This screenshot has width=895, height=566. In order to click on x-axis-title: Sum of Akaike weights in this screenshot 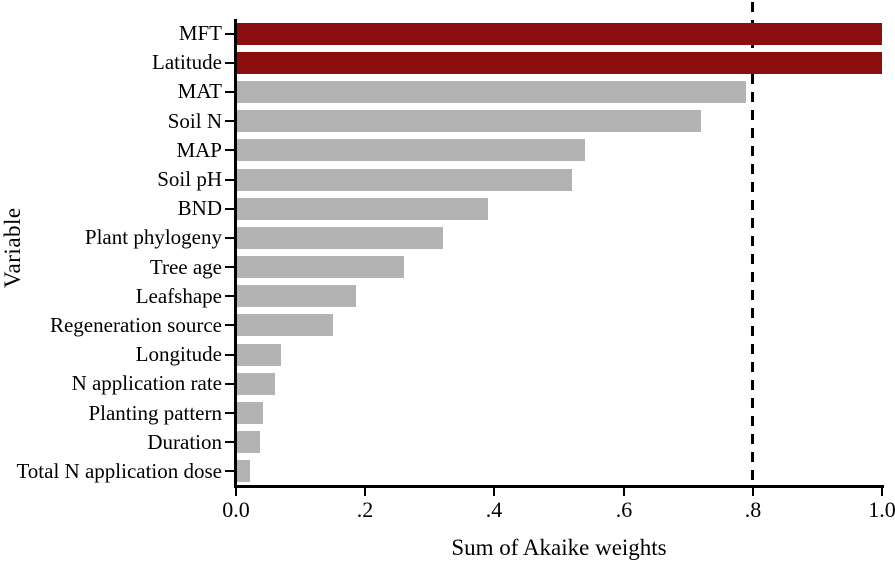, I will do `click(559, 547)`.